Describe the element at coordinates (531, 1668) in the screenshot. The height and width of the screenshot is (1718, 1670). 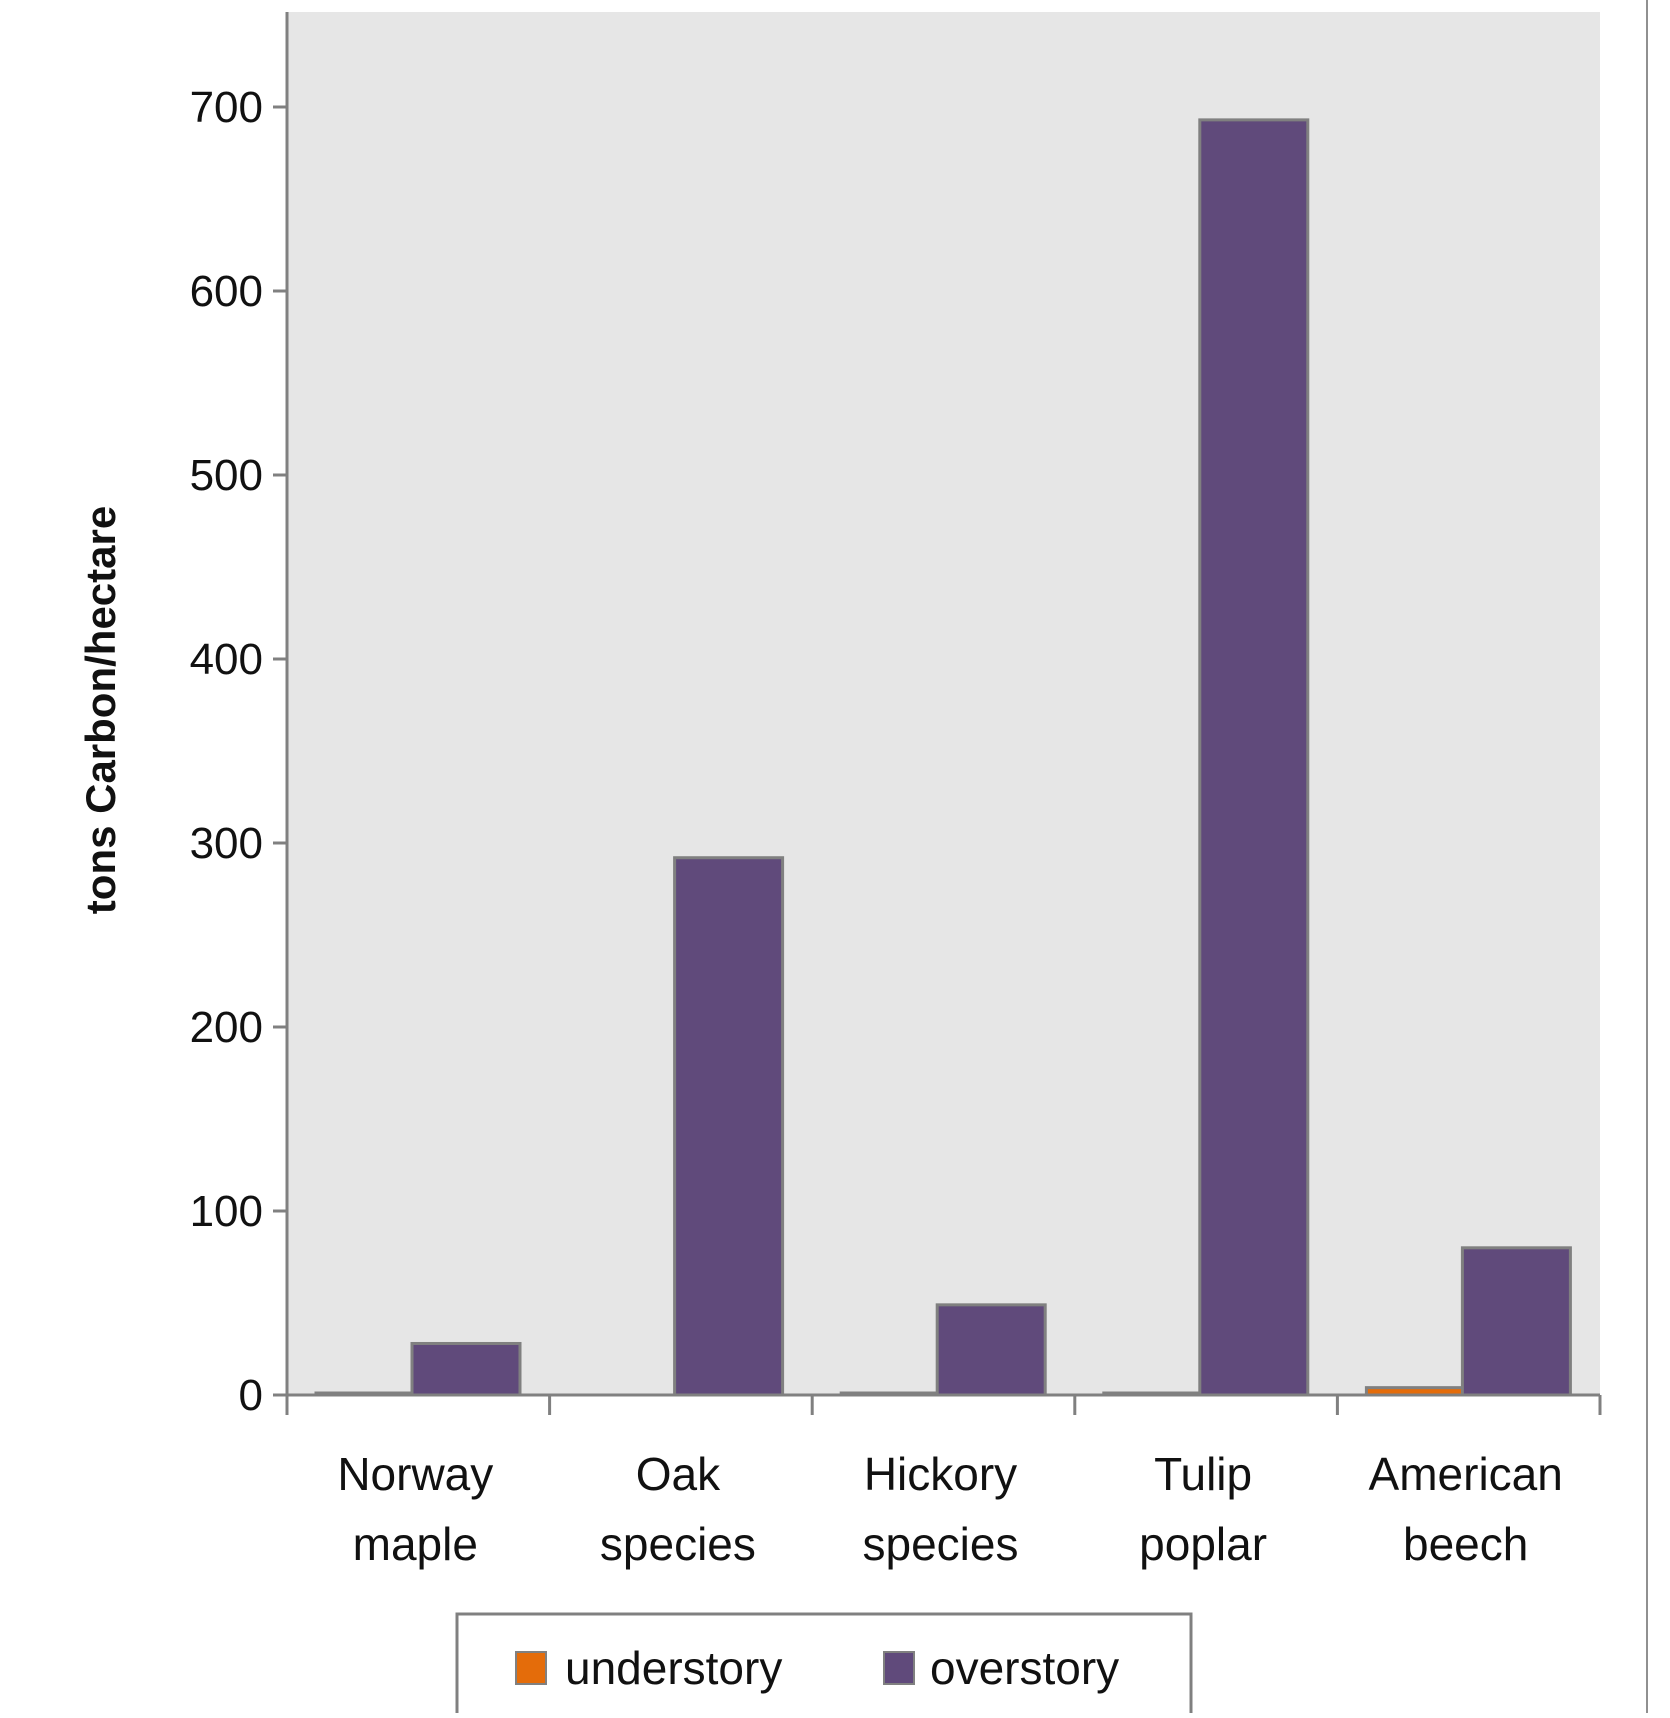
I see `legend-swatch-understory` at that location.